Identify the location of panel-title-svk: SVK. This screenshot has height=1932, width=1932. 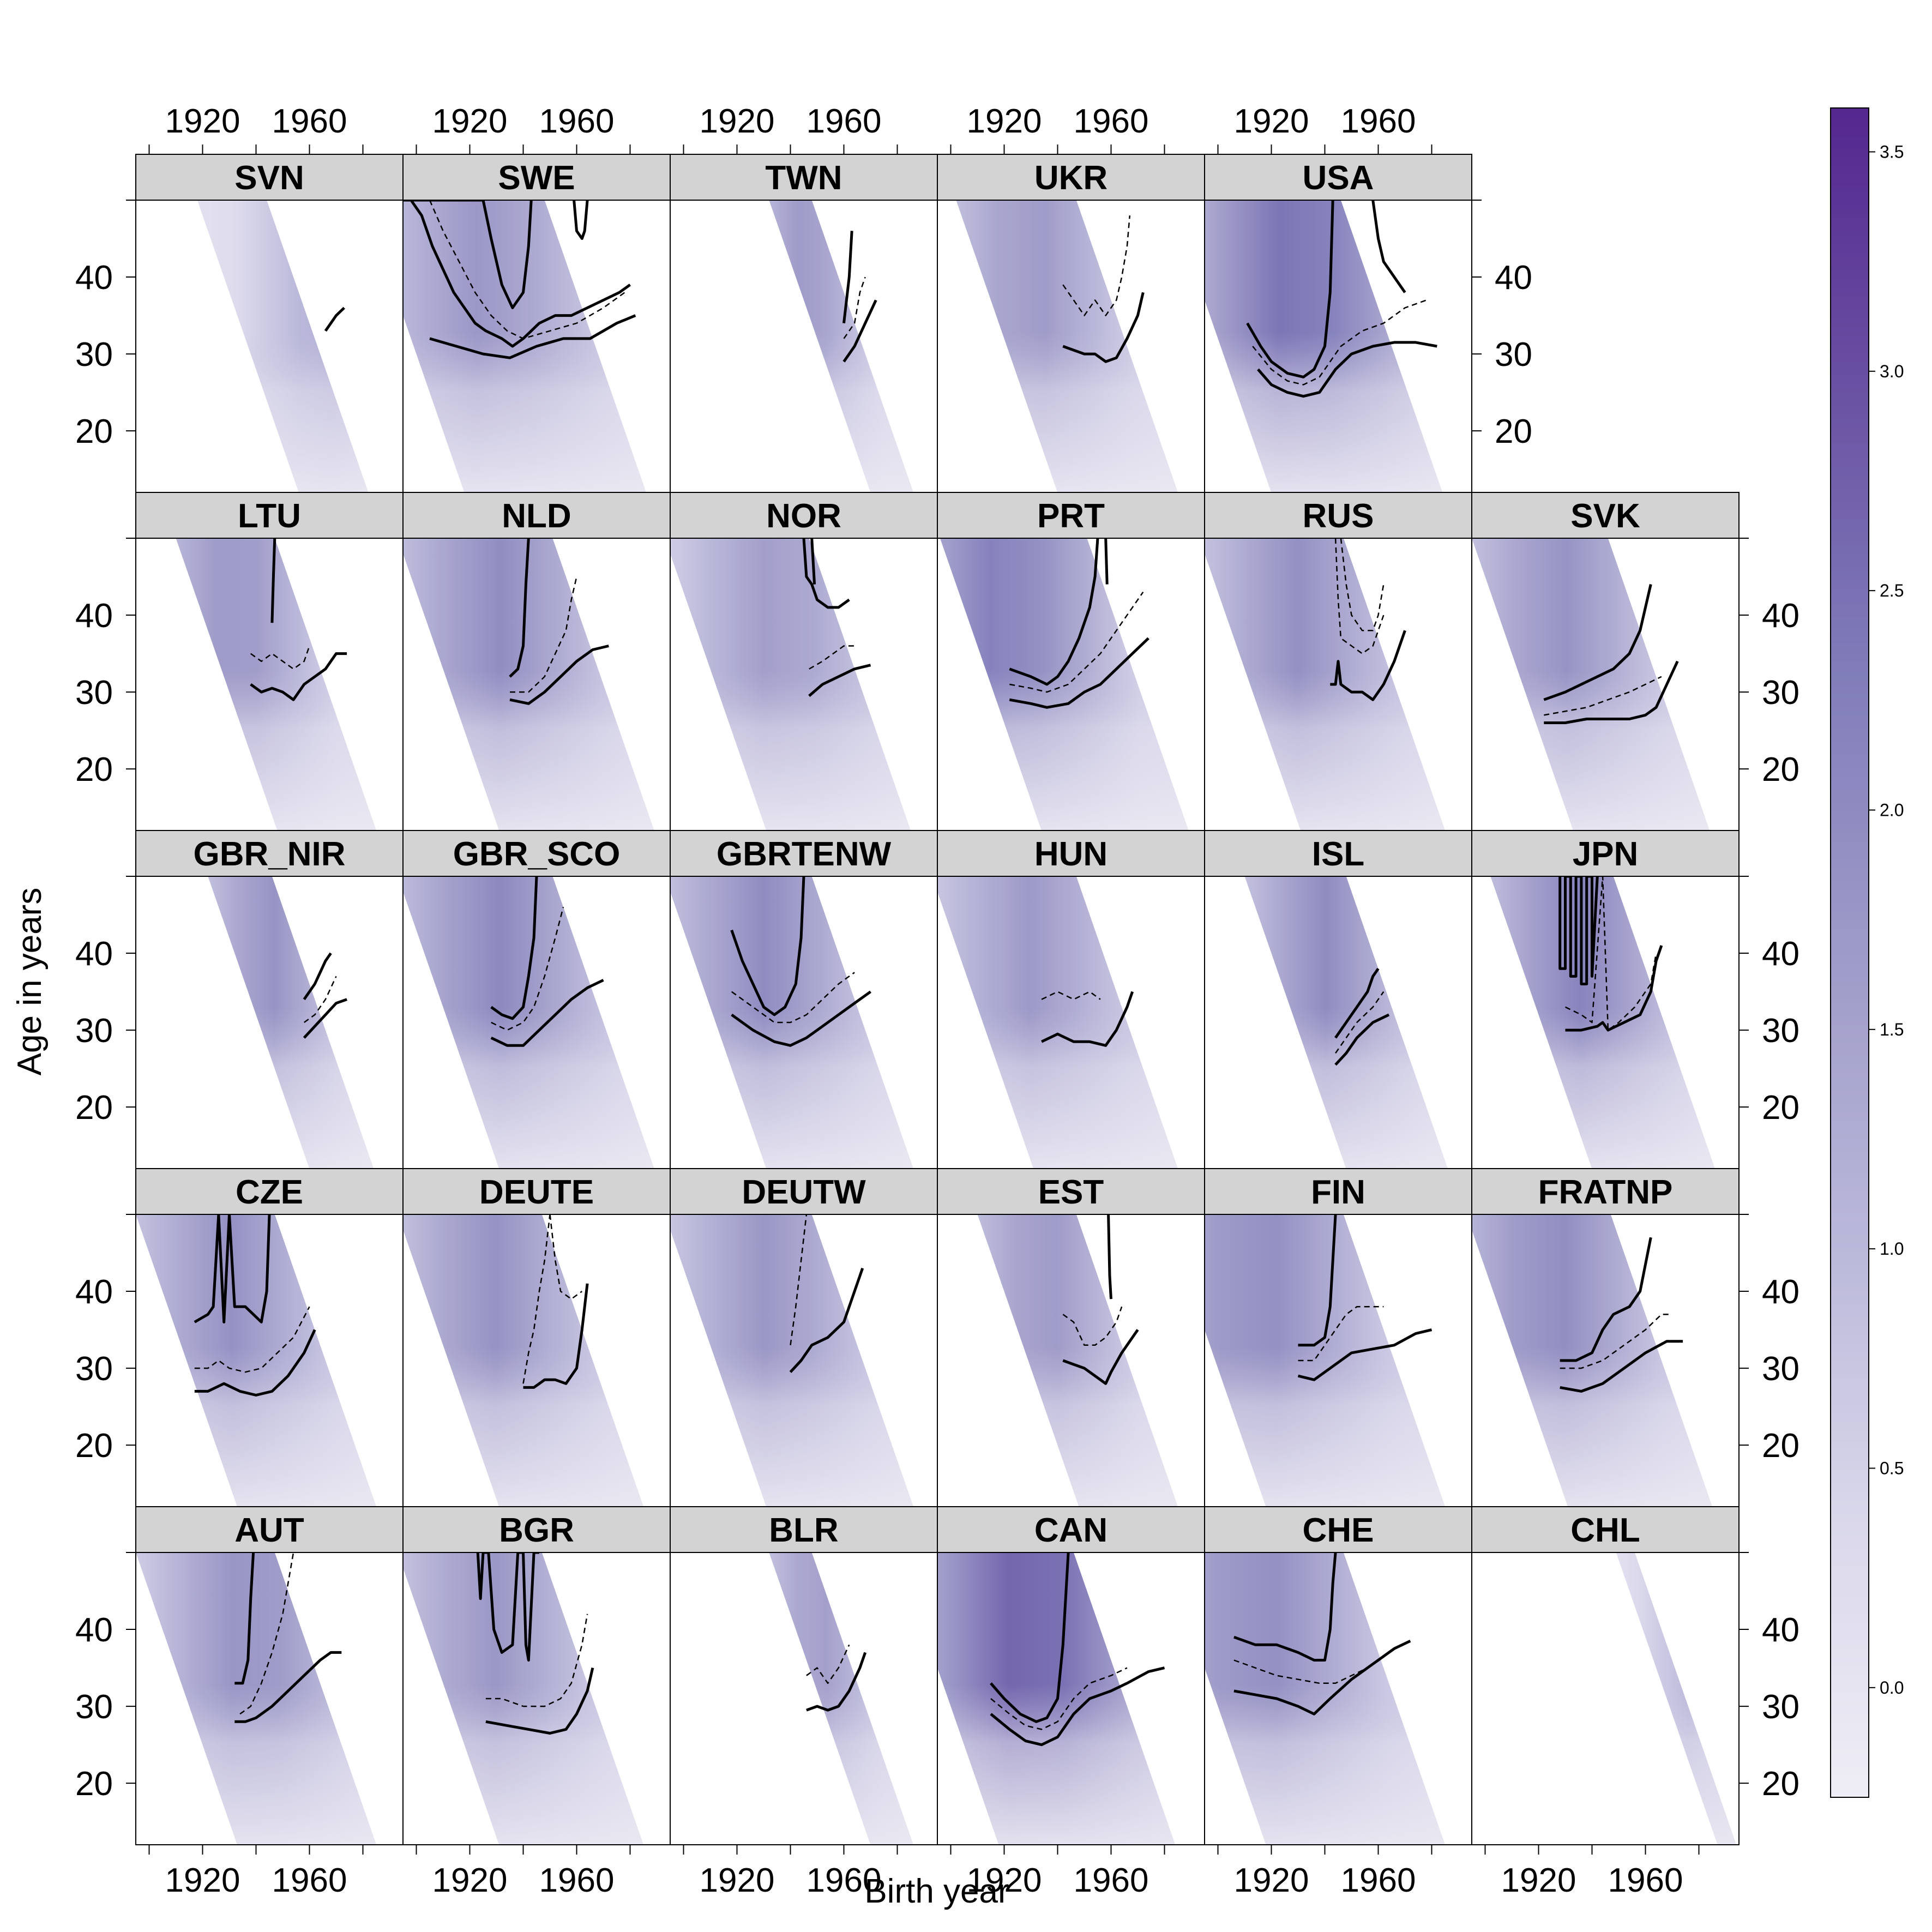
(1605, 516).